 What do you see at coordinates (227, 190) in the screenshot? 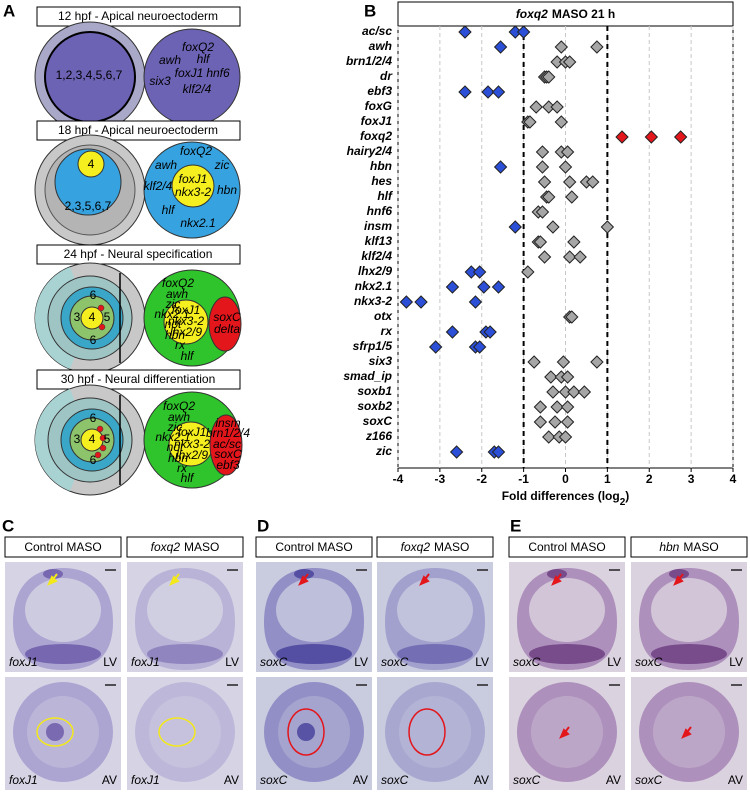
I see `gene-label: hbn` at bounding box center [227, 190].